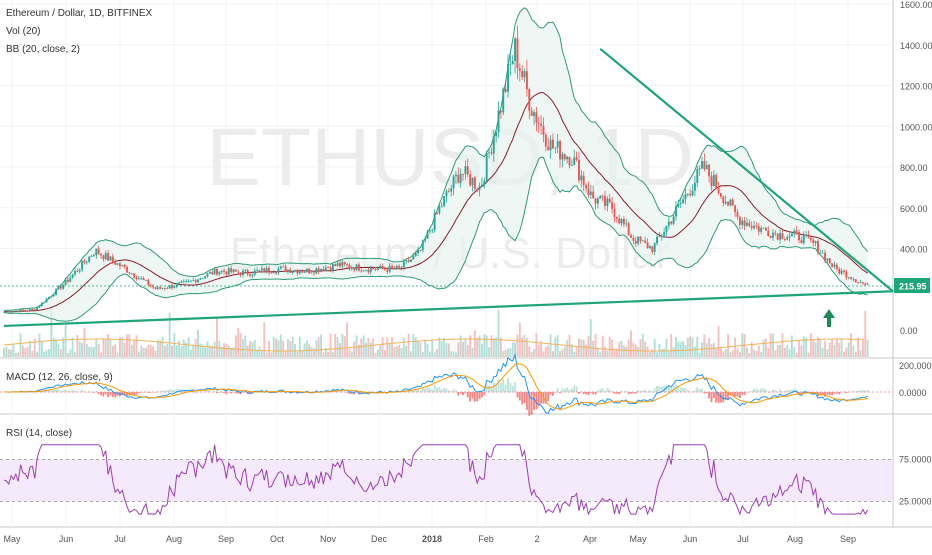 Image resolution: width=932 pixels, height=555 pixels. What do you see at coordinates (915, 460) in the screenshot?
I see `rsi-axis-label: 75.0000` at bounding box center [915, 460].